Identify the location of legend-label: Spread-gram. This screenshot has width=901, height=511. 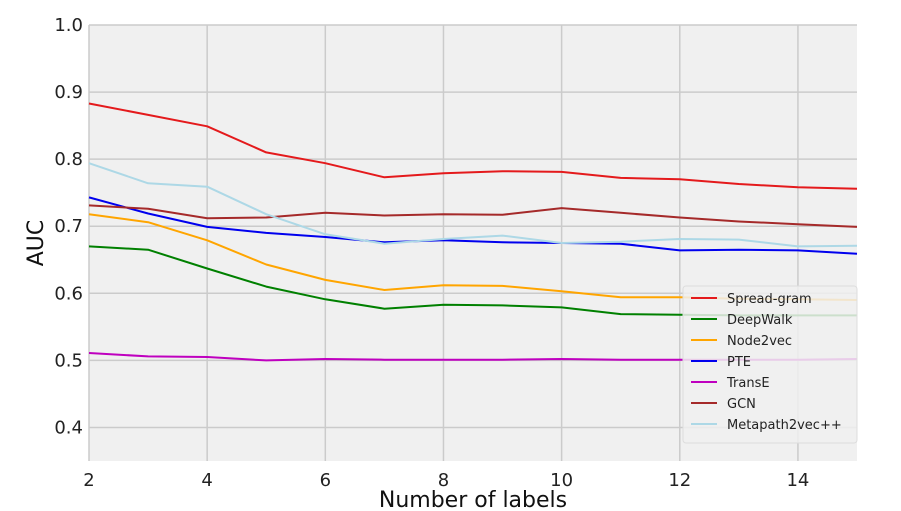
(769, 299).